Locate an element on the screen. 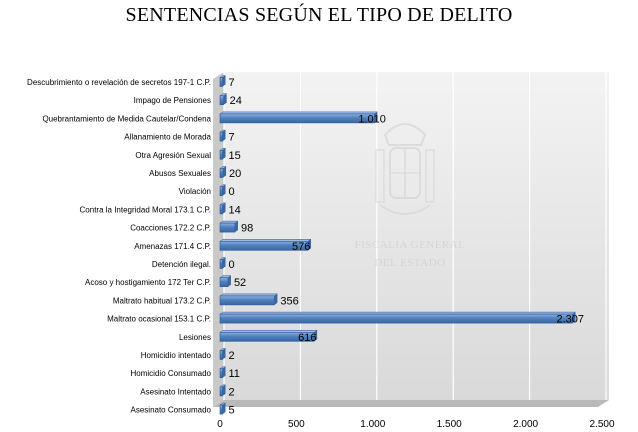  category-label: Coacciones 172.2 C.P. is located at coordinates (170, 228).